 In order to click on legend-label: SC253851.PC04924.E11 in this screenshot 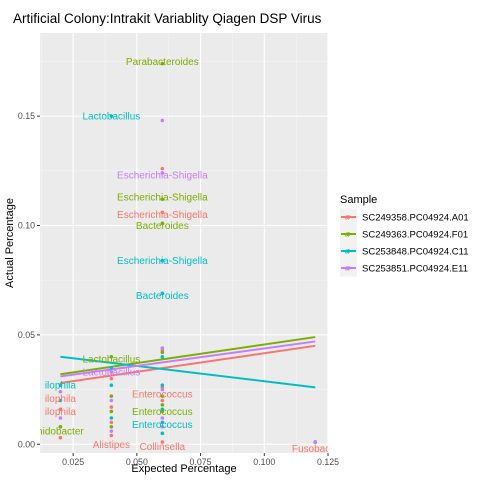, I will do `click(415, 269)`.